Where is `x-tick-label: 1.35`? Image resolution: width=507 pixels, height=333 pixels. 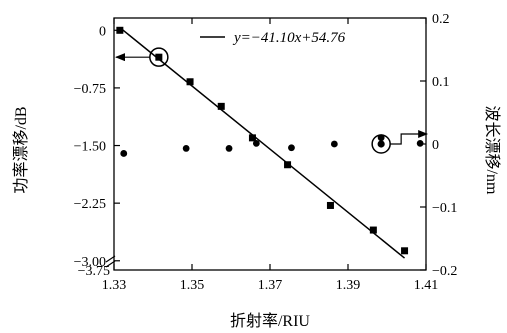
x-tick-label: 1.35 is located at coordinates (192, 285).